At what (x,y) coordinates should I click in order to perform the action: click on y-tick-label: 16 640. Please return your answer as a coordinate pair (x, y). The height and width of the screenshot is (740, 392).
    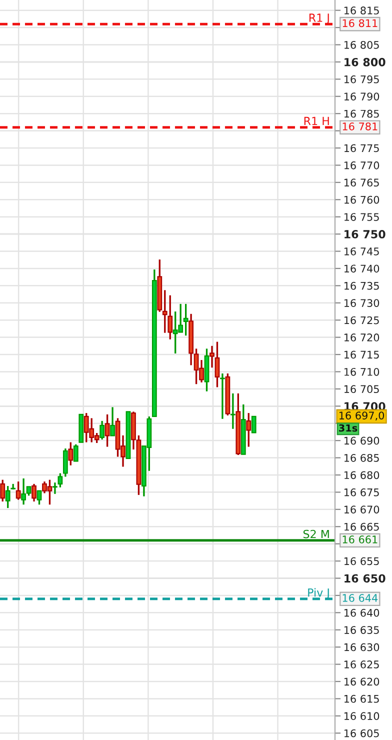
    Looking at the image, I should click on (362, 612).